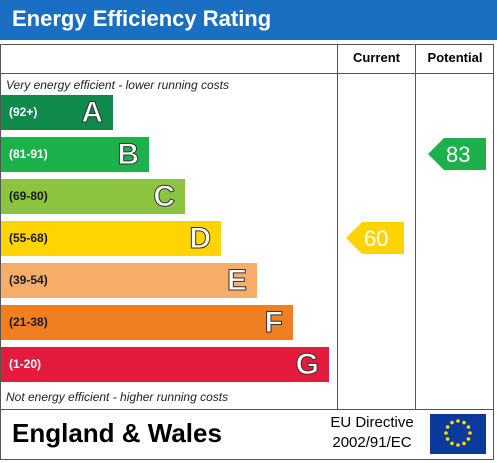 The width and height of the screenshot is (497, 463). I want to click on band-letter: D, so click(200, 239).